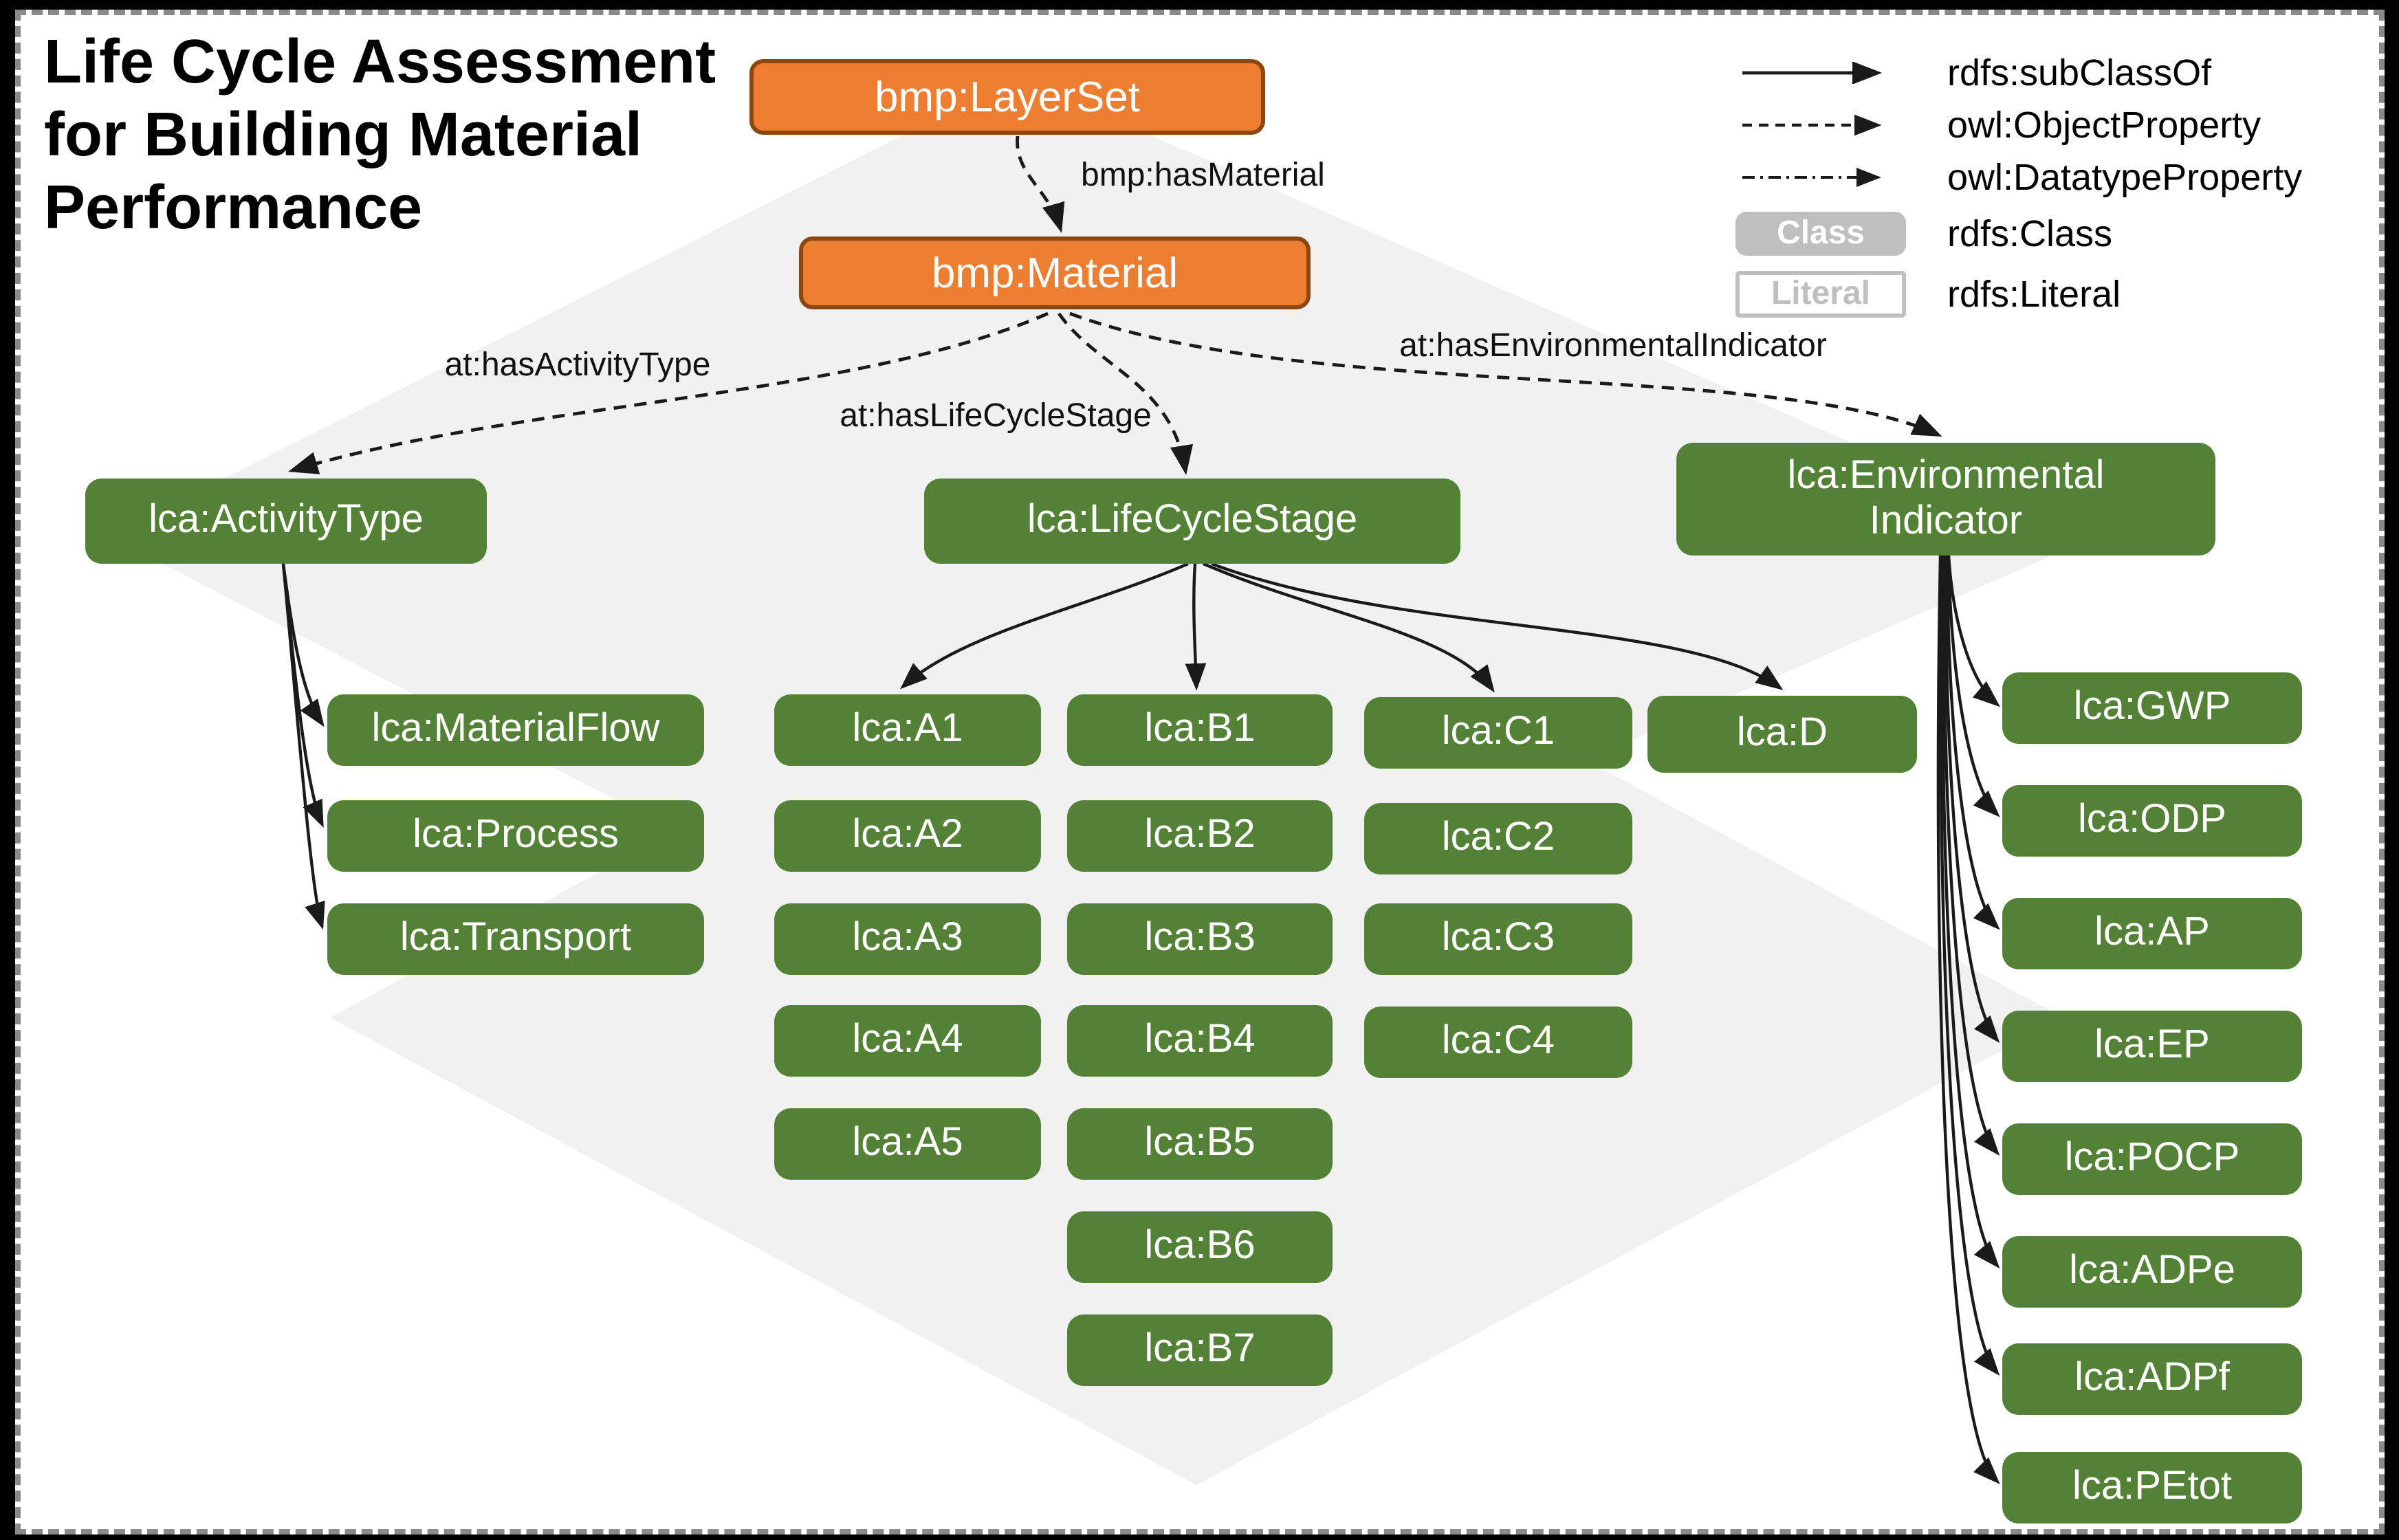 The height and width of the screenshot is (1540, 2399). I want to click on legend-label-literal: rdfs:Literal, so click(2034, 293).